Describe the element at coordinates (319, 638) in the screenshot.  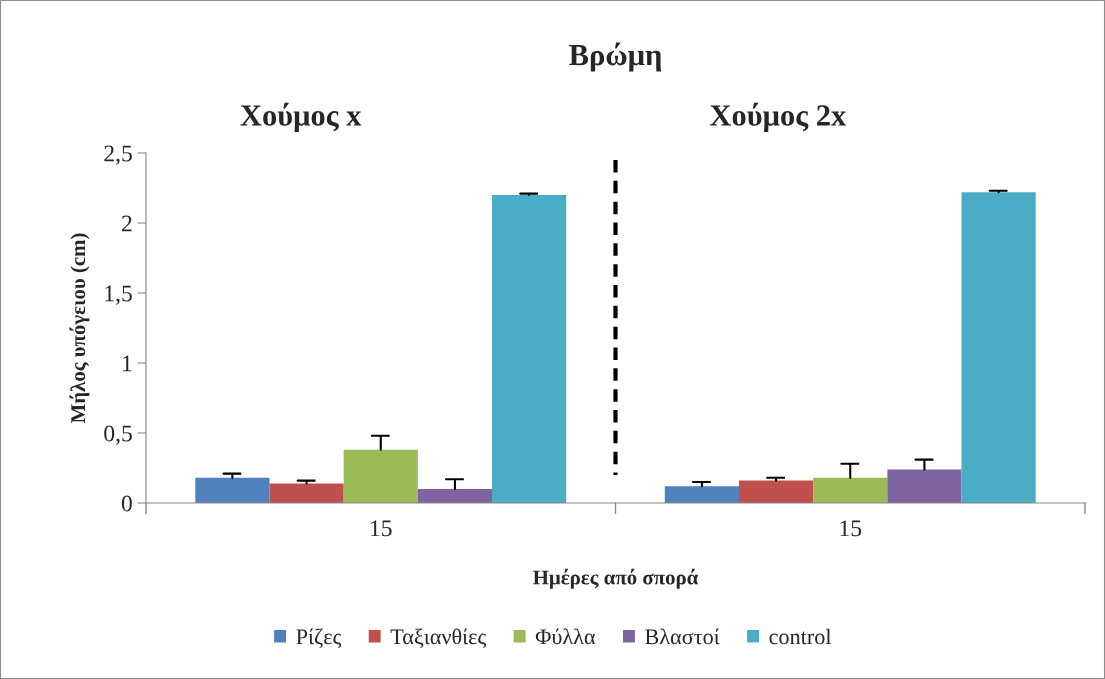
I see `legend-label: Ρίζες` at that location.